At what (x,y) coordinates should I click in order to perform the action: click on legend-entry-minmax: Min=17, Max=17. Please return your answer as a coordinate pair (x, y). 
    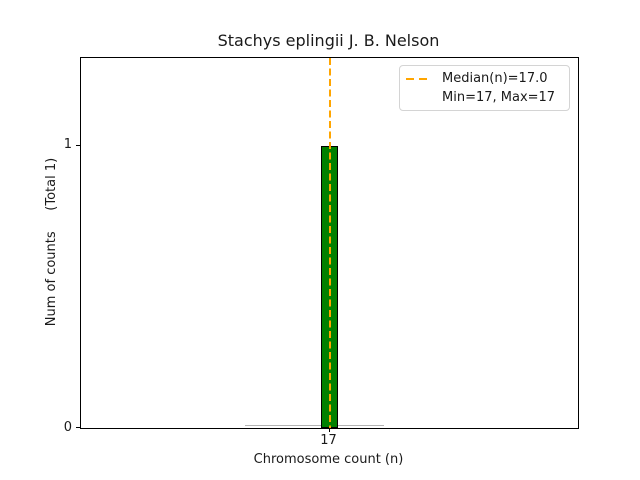
    Looking at the image, I should click on (484, 97).